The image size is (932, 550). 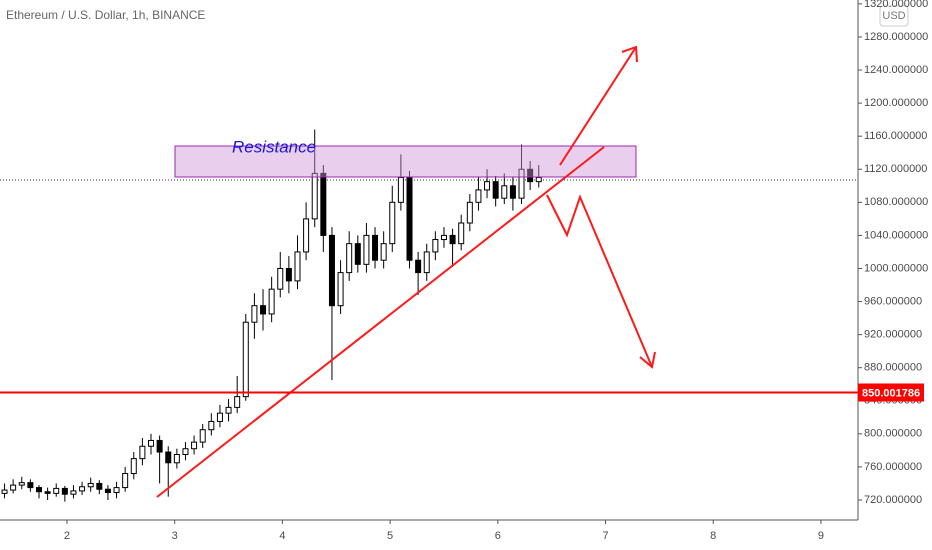 What do you see at coordinates (896, 70) in the screenshot?
I see `y-tick-label: 1240.000000` at bounding box center [896, 70].